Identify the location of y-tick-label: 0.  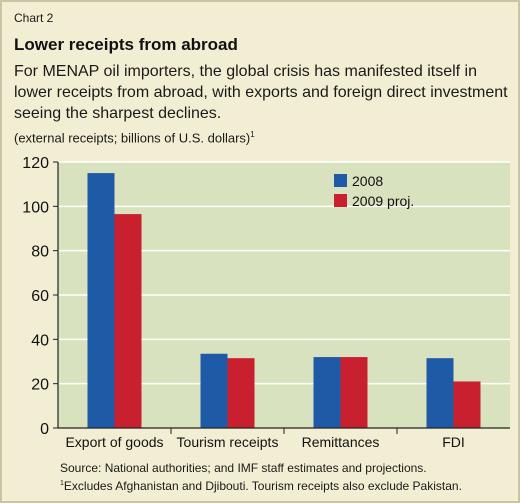
(44, 429).